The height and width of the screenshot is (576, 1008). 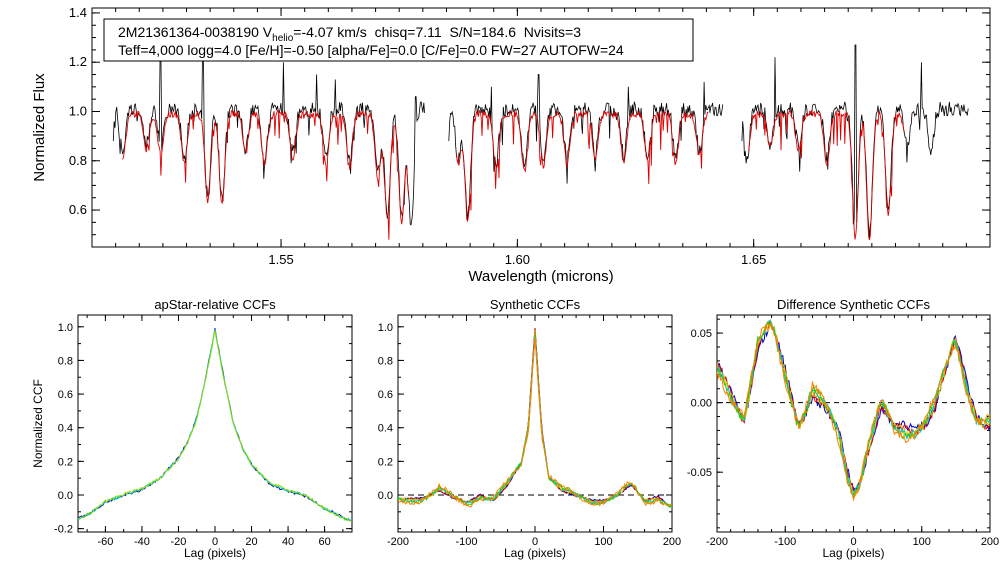 What do you see at coordinates (552, 32) in the screenshot?
I see `info-nvisits: Nvisits=3` at bounding box center [552, 32].